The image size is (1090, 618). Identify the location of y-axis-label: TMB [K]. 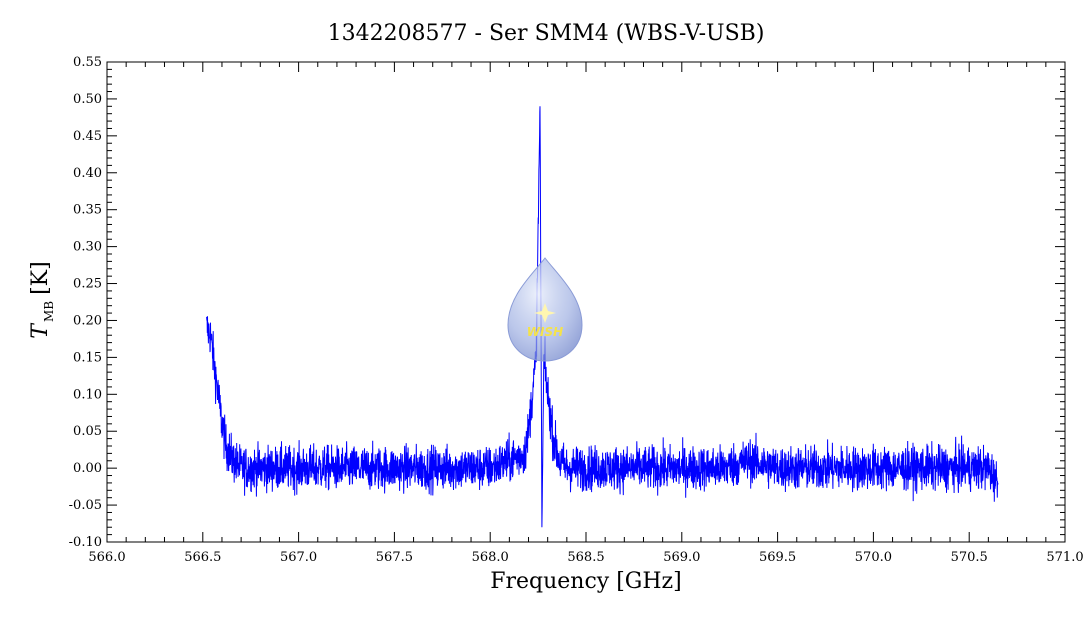
(42, 299).